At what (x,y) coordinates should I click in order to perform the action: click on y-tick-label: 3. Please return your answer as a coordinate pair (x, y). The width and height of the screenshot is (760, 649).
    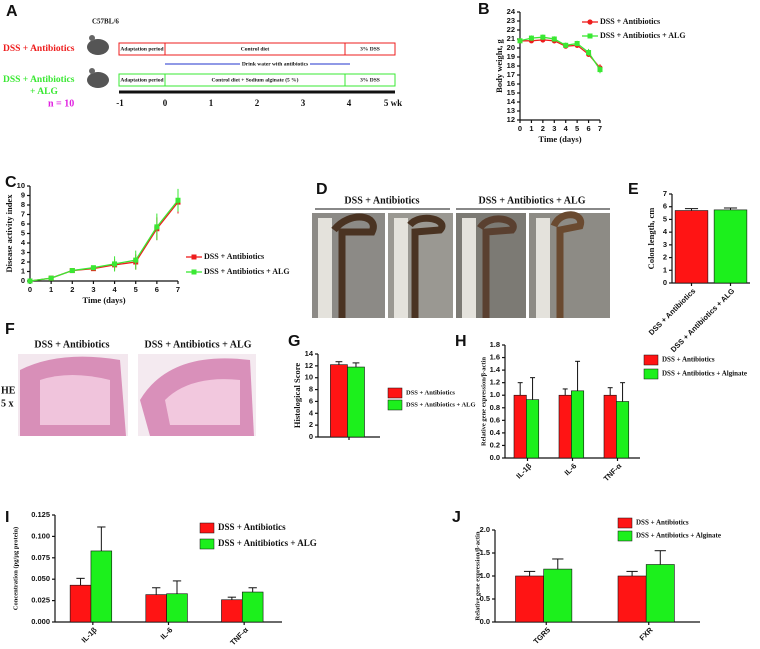
    Looking at the image, I should click on (23, 251).